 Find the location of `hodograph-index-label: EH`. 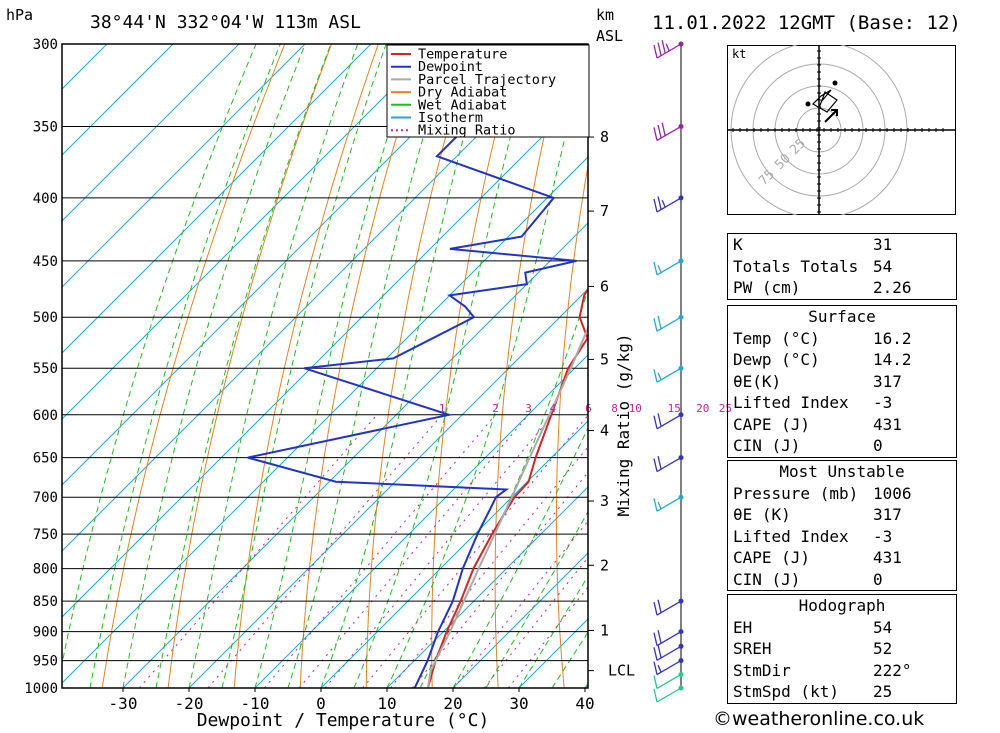

hodograph-index-label: EH is located at coordinates (743, 627).